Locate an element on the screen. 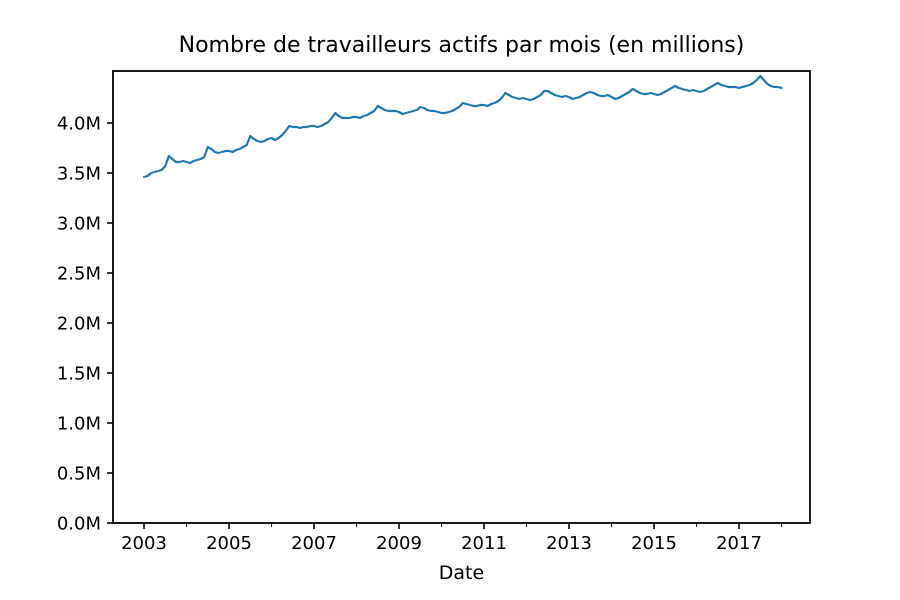  x-tick-label: 2009 is located at coordinates (399, 543).